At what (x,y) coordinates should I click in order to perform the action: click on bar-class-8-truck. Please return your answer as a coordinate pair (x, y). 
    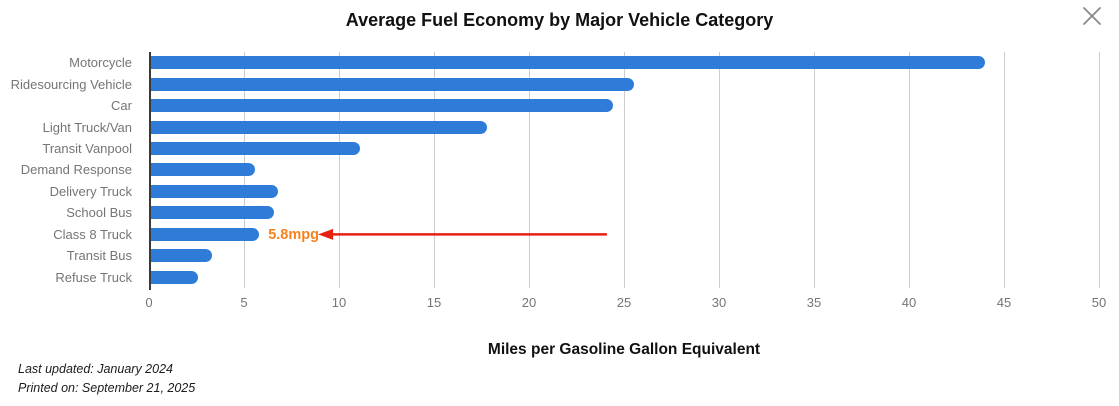
    Looking at the image, I should click on (204, 234).